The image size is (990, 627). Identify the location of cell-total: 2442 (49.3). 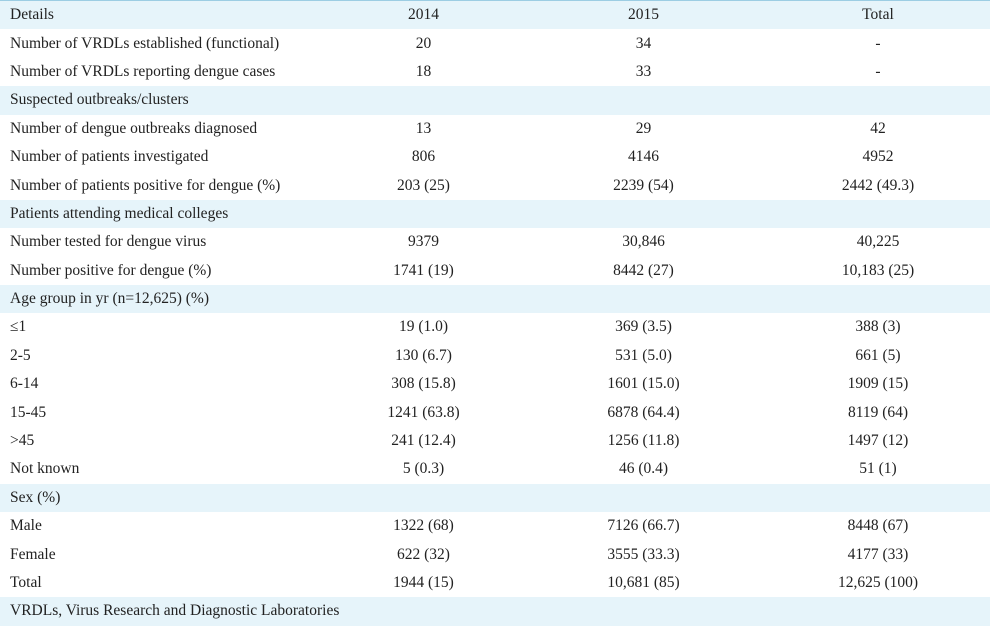
(878, 185).